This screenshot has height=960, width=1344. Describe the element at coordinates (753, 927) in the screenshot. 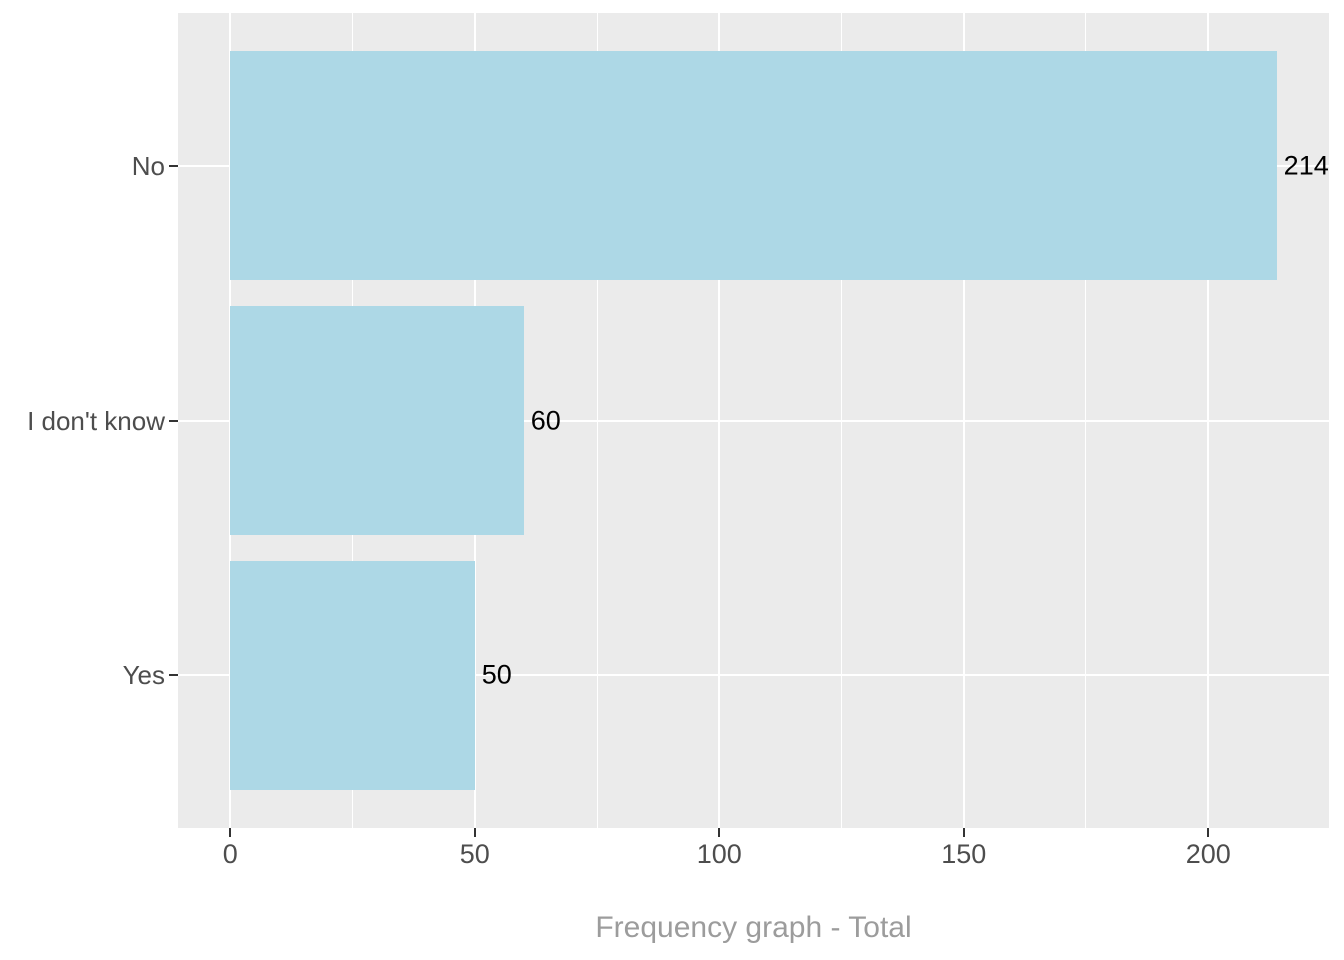

I see `chart-title: Frequency graph - Total` at that location.